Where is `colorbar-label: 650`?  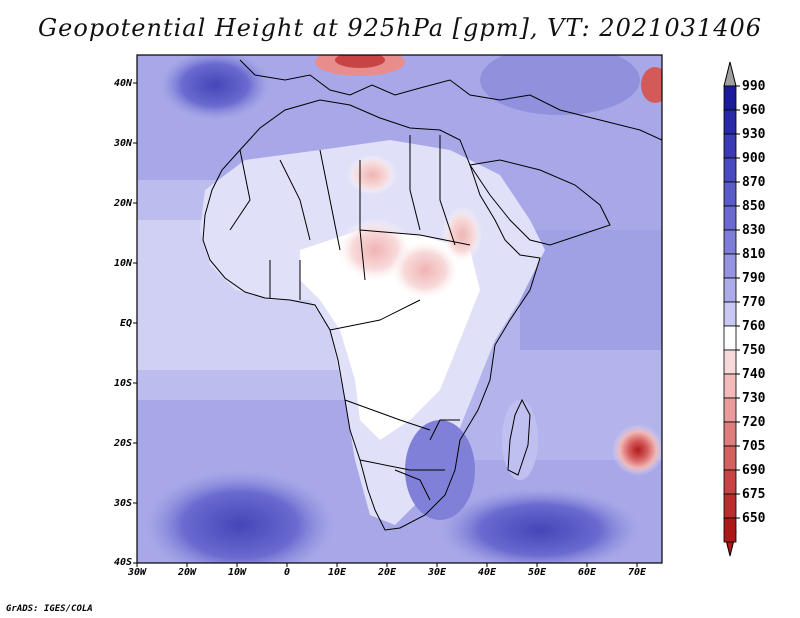
colorbar-label: 650 is located at coordinates (754, 518).